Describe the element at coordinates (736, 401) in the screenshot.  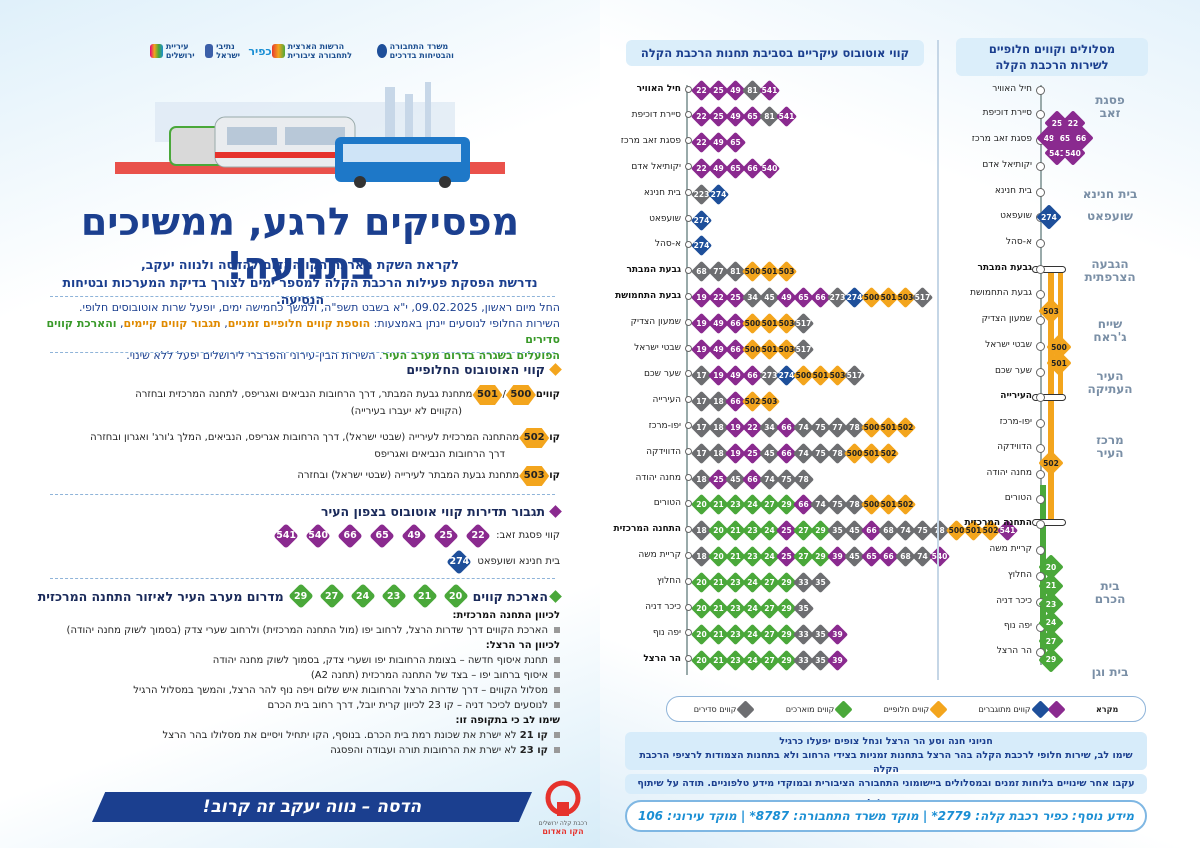
I see `station-lines: 17 18 66 502 503` at that location.